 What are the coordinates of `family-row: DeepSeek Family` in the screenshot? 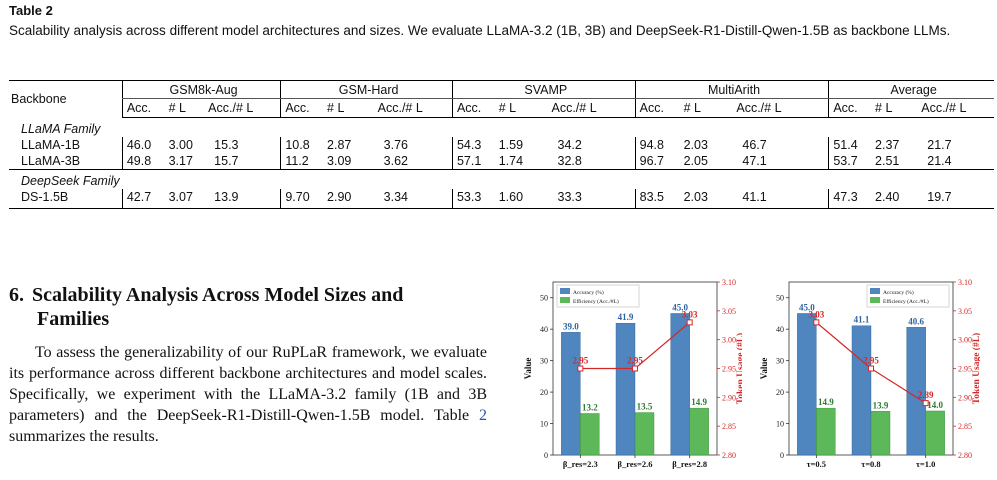 It's located at (501, 179).